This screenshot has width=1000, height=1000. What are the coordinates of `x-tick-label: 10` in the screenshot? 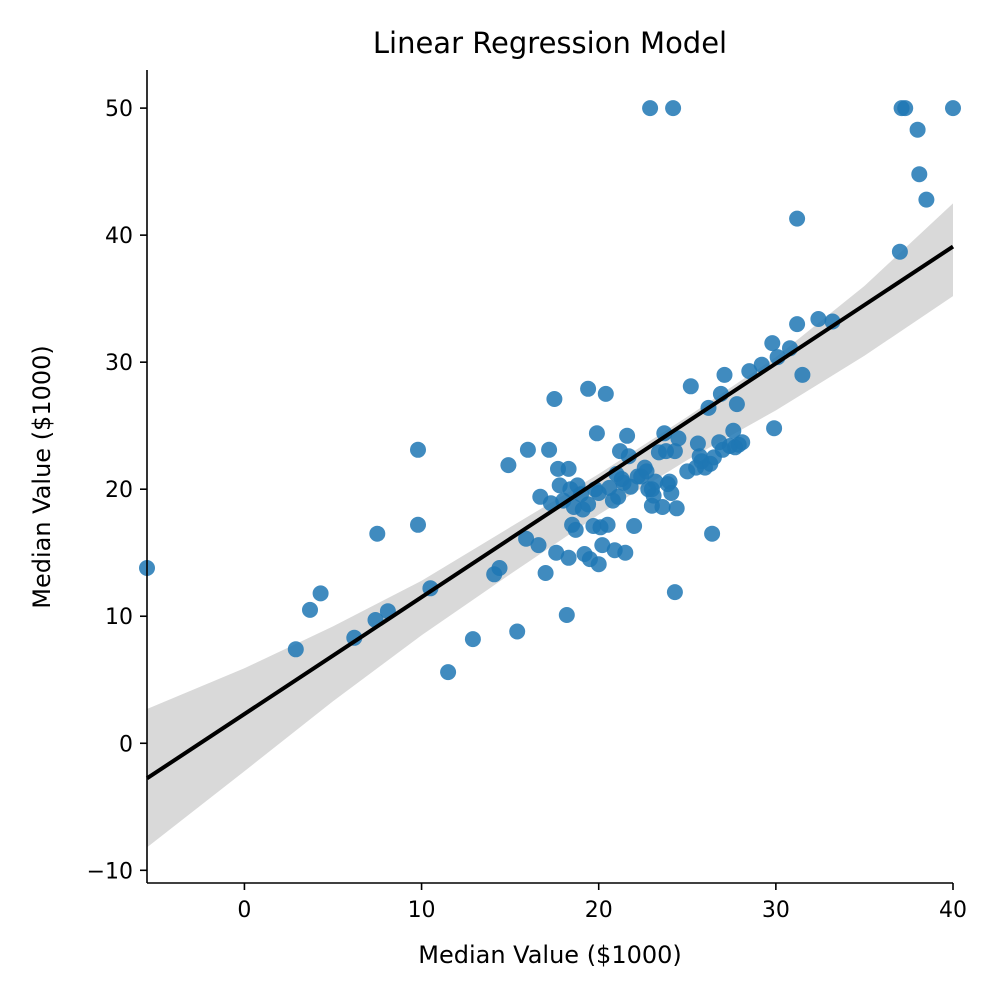 It's located at (422, 910).